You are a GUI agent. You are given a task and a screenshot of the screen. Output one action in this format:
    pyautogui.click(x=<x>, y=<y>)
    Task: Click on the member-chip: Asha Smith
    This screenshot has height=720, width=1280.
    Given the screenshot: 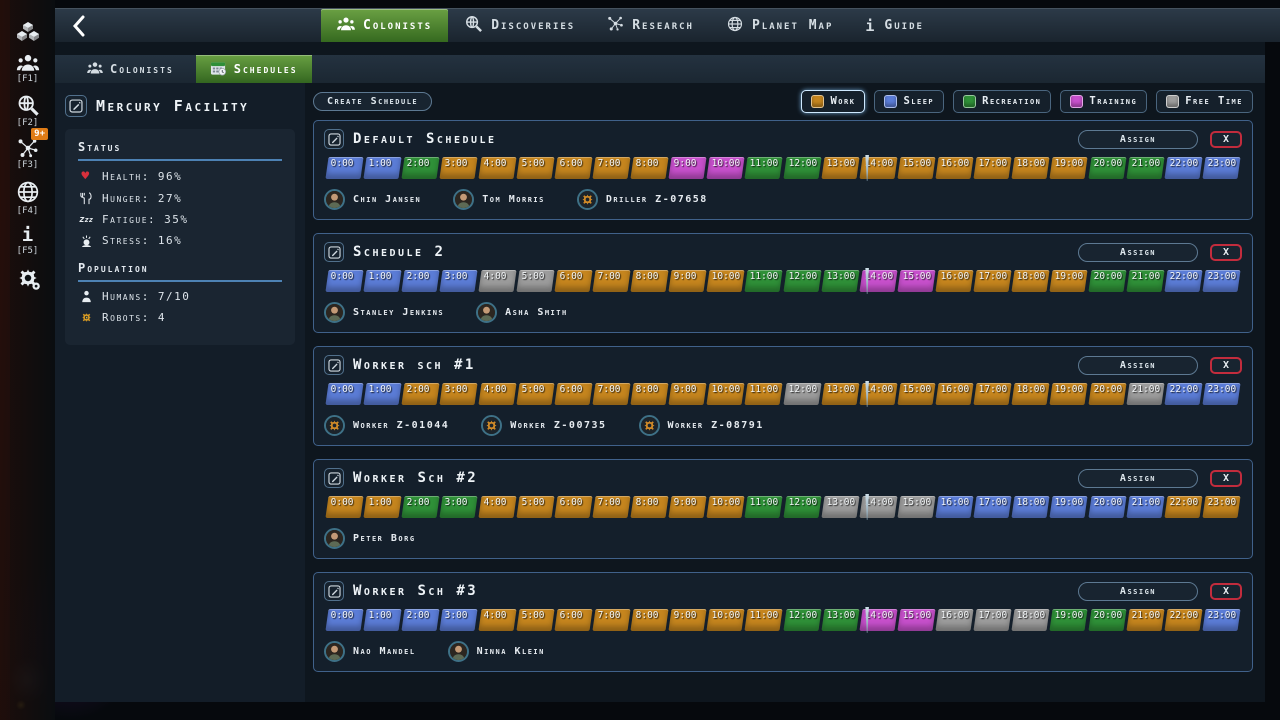 What is the action you would take?
    pyautogui.click(x=522, y=312)
    